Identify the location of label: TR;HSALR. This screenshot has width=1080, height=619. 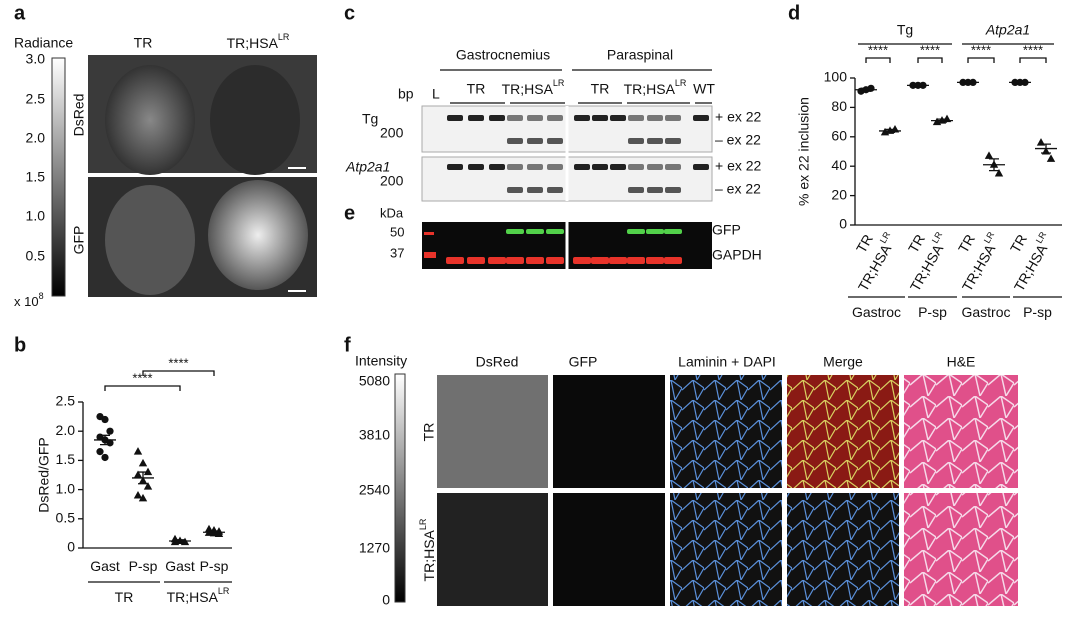
(198, 595).